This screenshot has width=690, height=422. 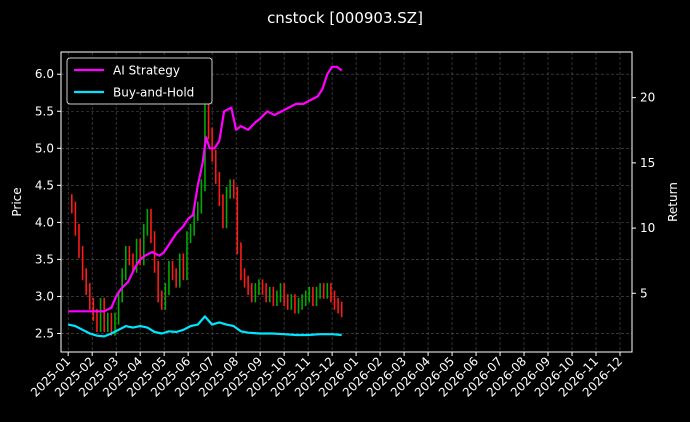 What do you see at coordinates (44, 148) in the screenshot?
I see `y-tick-label: 5.0` at bounding box center [44, 148].